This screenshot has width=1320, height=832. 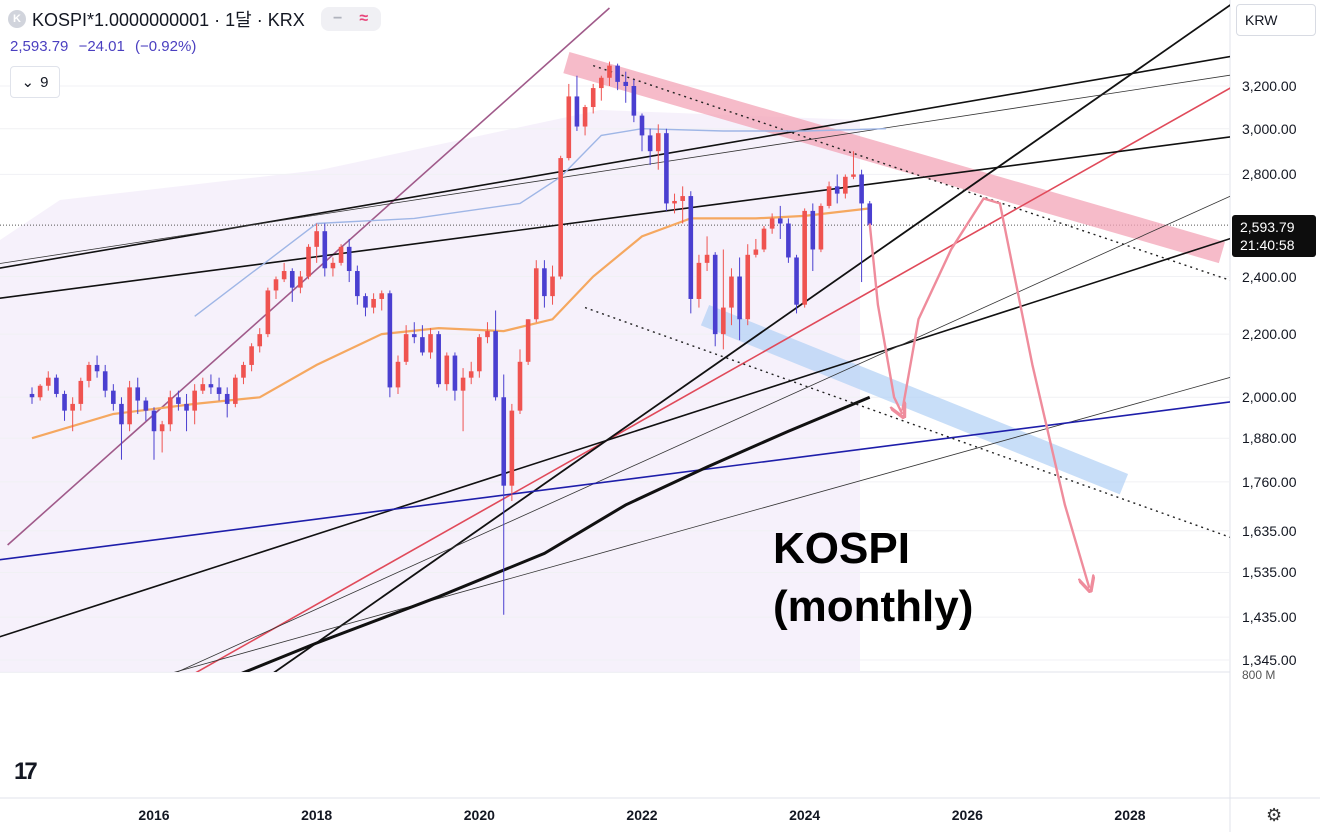 I want to click on chart-mode-pill: − ≈, so click(x=350, y=19).